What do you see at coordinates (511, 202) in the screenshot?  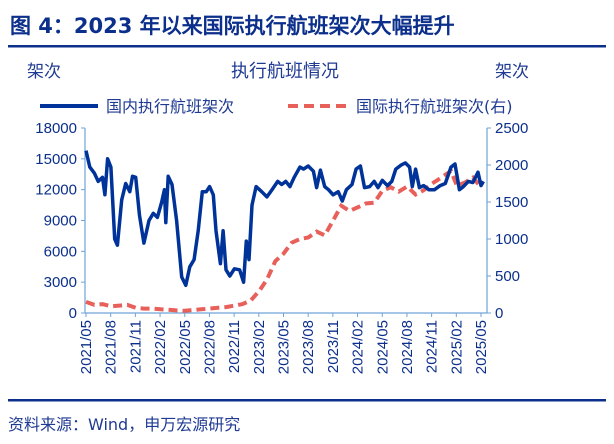 I see `right-tick-label: 1500` at bounding box center [511, 202].